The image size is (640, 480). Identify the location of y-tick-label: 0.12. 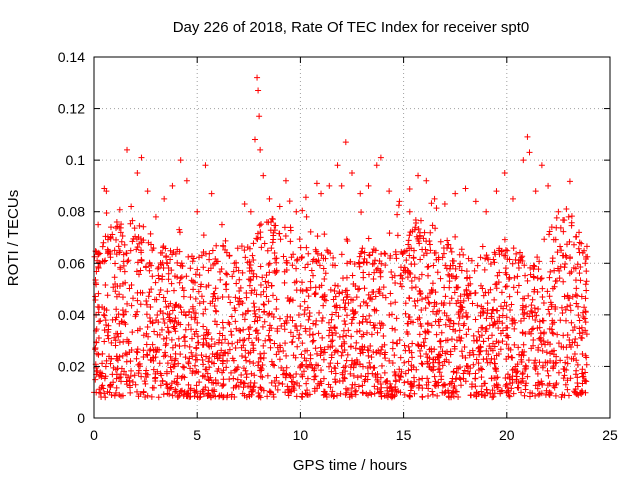
(71, 109).